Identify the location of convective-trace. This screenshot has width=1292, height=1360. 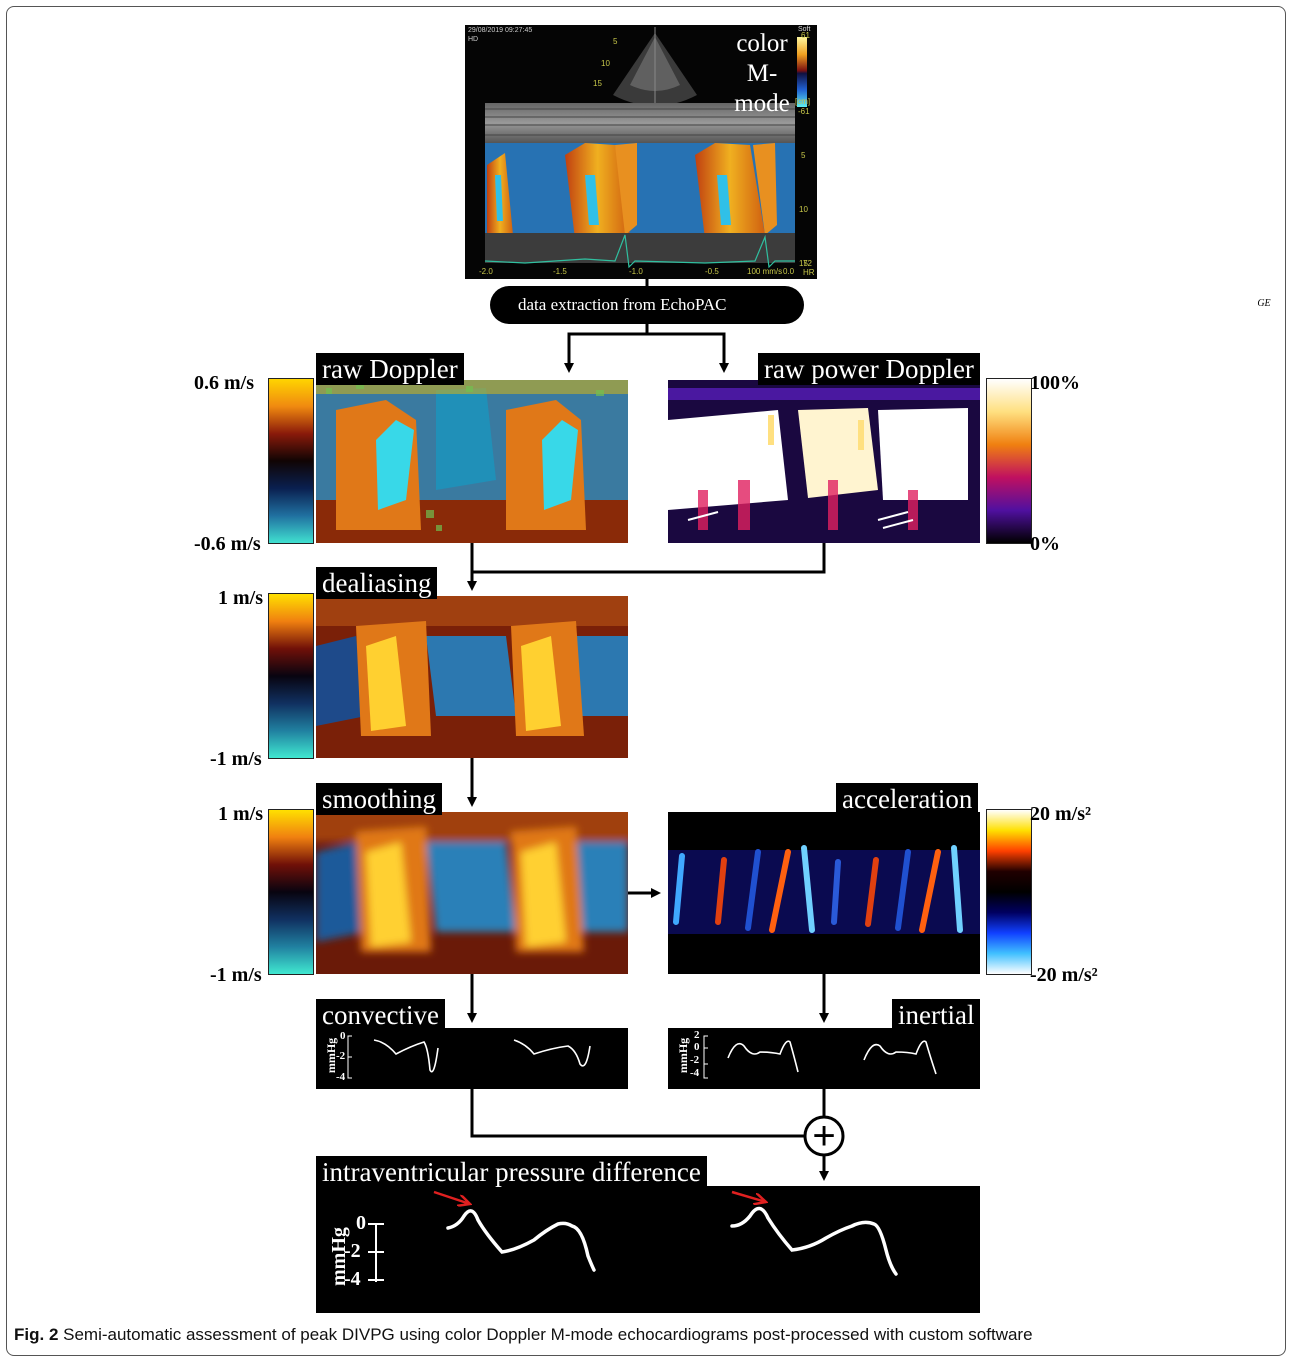
(469, 1057).